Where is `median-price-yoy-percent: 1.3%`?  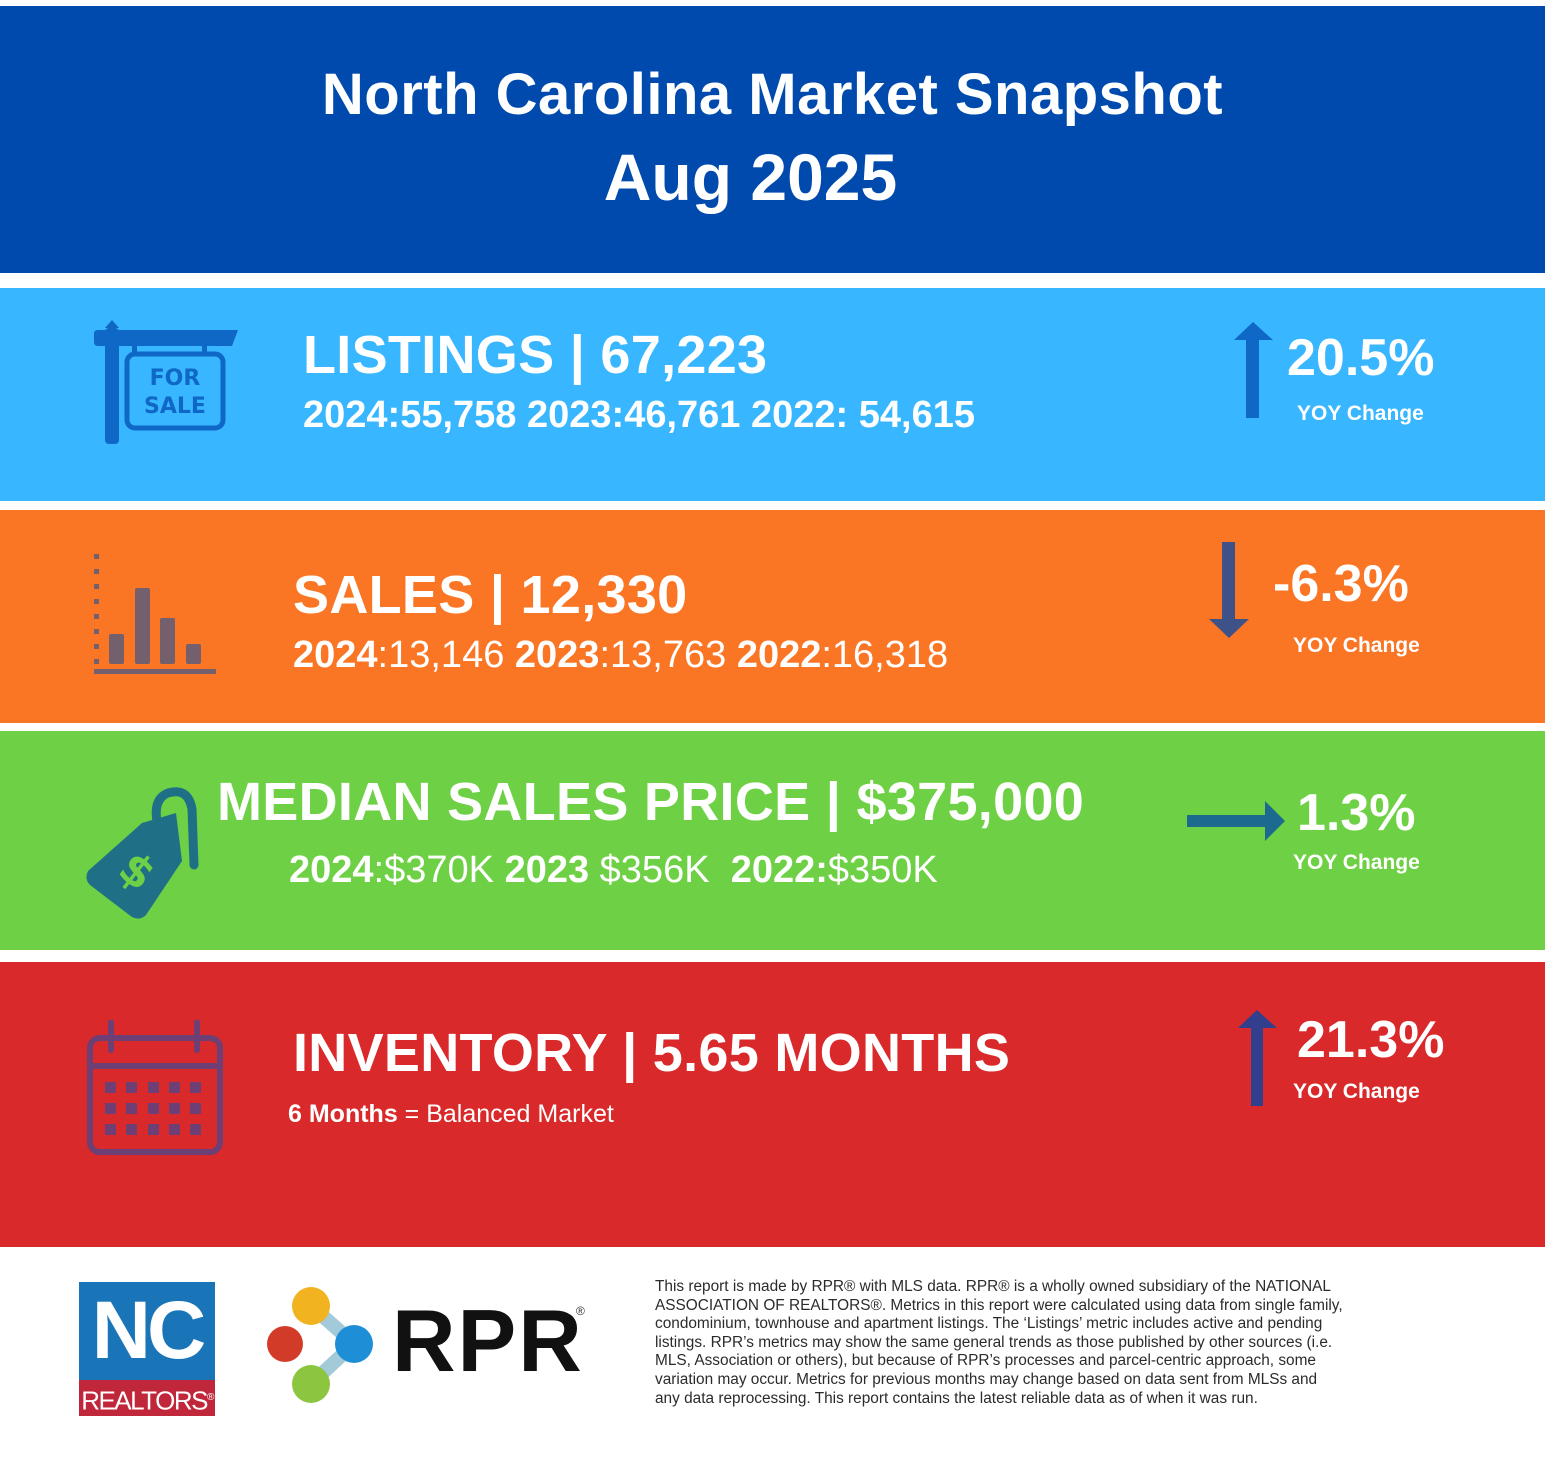 median-price-yoy-percent: 1.3% is located at coordinates (1356, 813).